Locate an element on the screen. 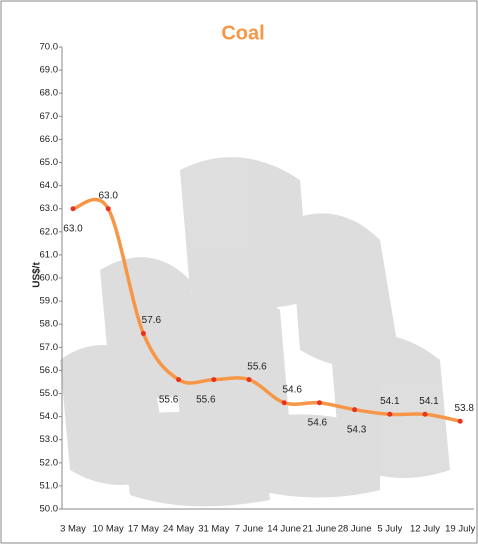 Image resolution: width=478 pixels, height=544 pixels. y-tick-label: 62.0 is located at coordinates (49, 231).